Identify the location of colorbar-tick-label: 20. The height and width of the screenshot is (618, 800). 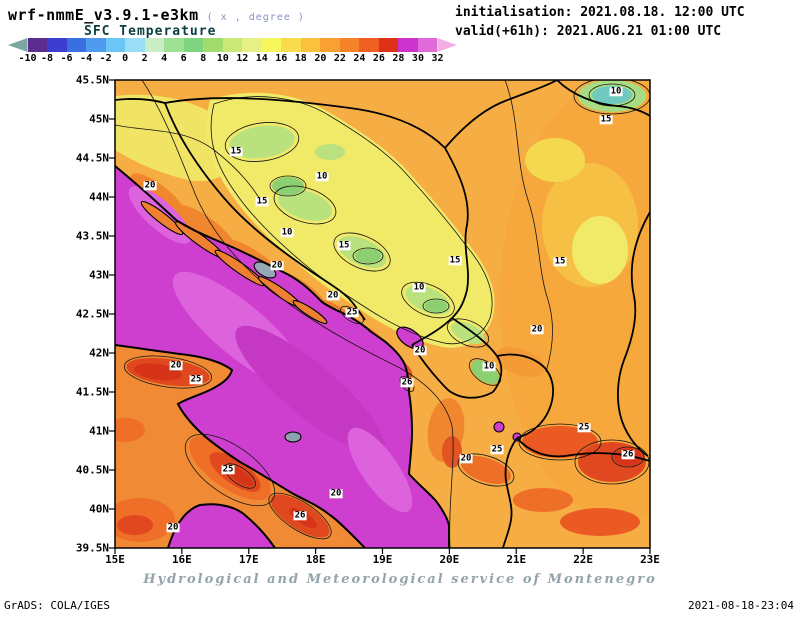
(320, 58).